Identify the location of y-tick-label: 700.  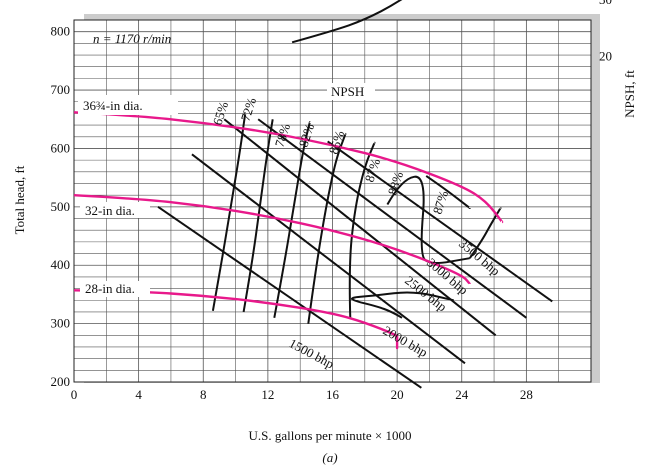
(61, 89).